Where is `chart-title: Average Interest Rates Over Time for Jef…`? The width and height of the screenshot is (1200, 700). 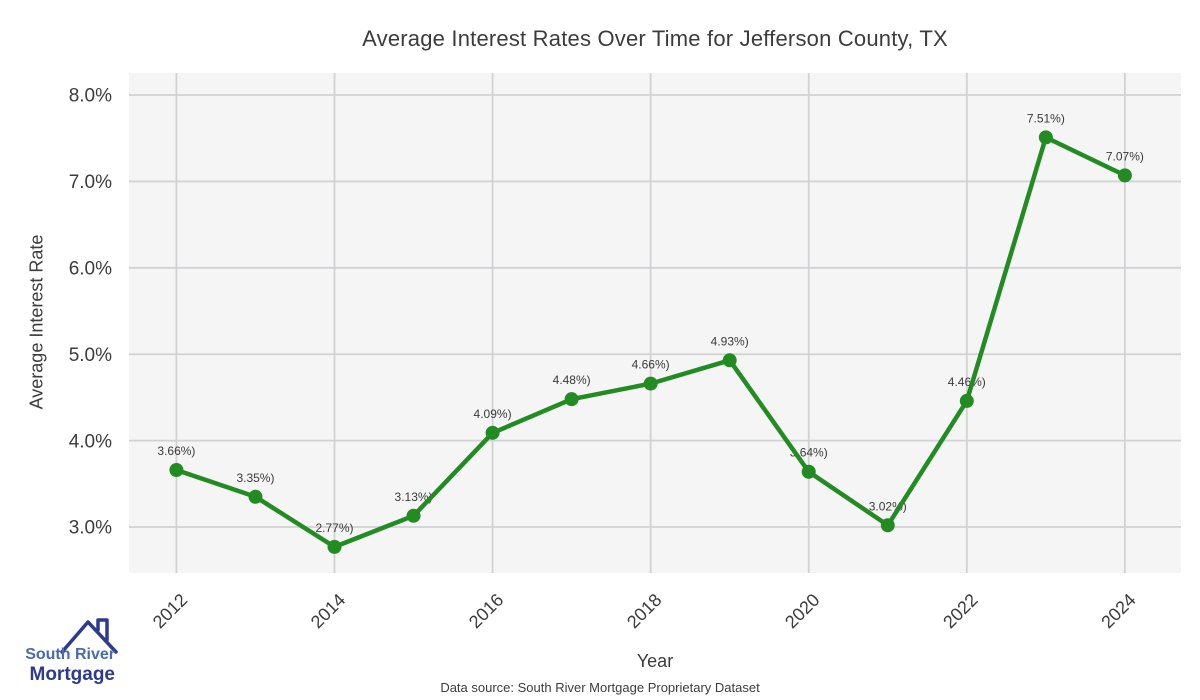 chart-title: Average Interest Rates Over Time for Jef… is located at coordinates (655, 38).